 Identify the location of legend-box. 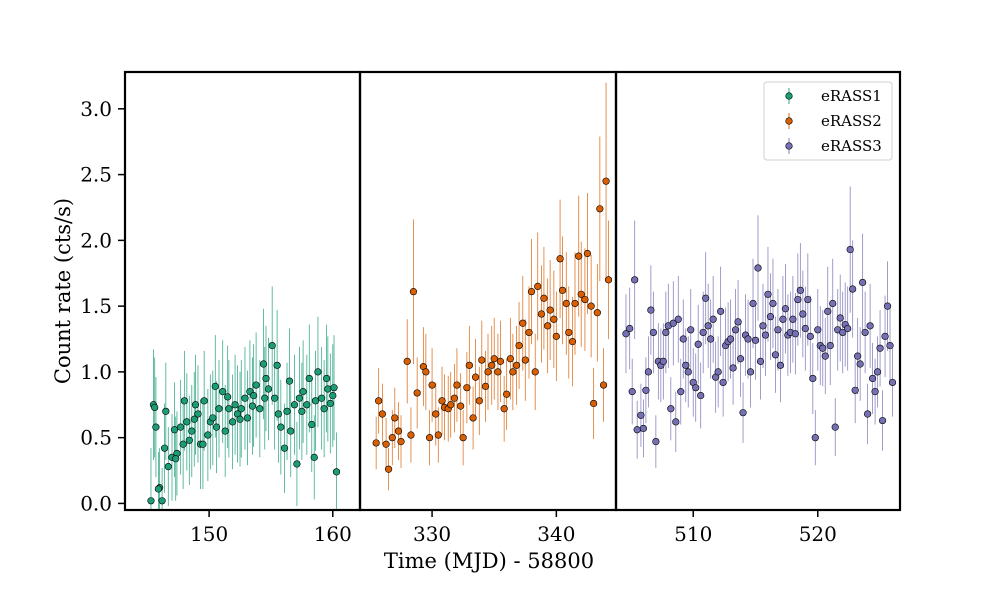
(828, 121).